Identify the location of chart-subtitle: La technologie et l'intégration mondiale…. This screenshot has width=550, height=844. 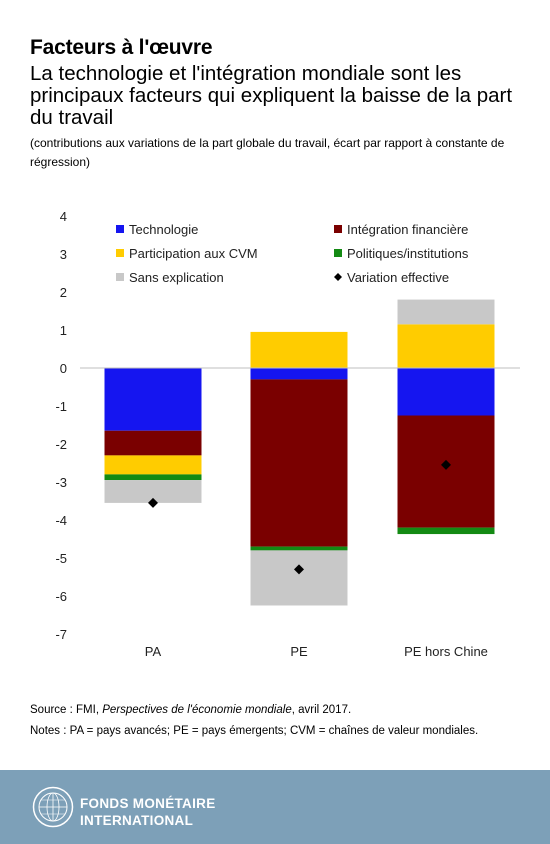
(271, 95).